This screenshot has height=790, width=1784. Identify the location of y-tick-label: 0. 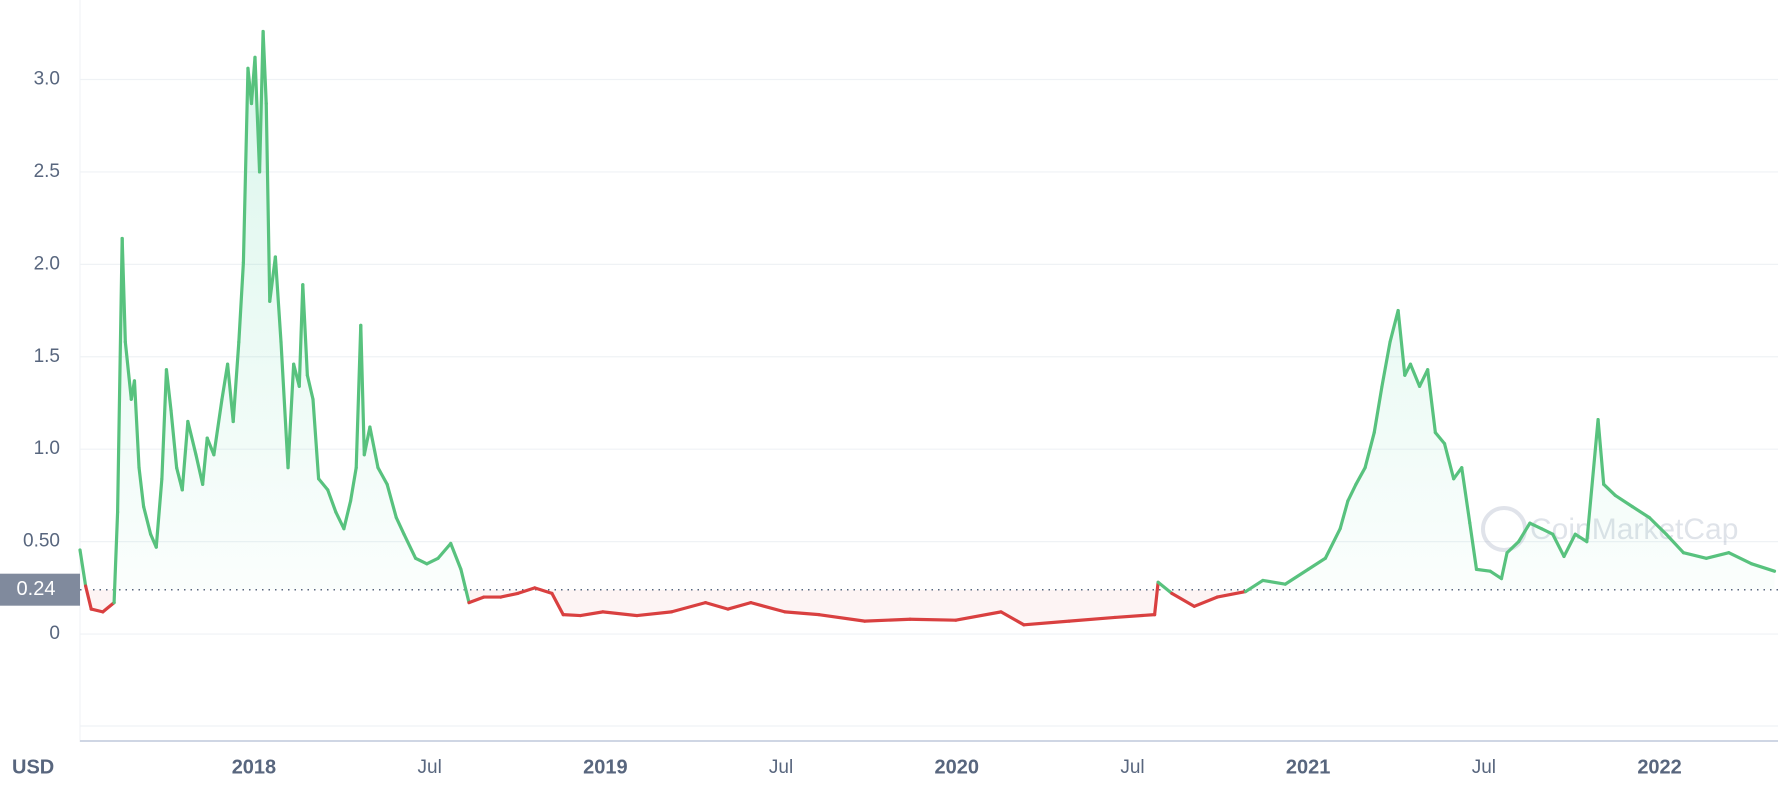
(54, 633).